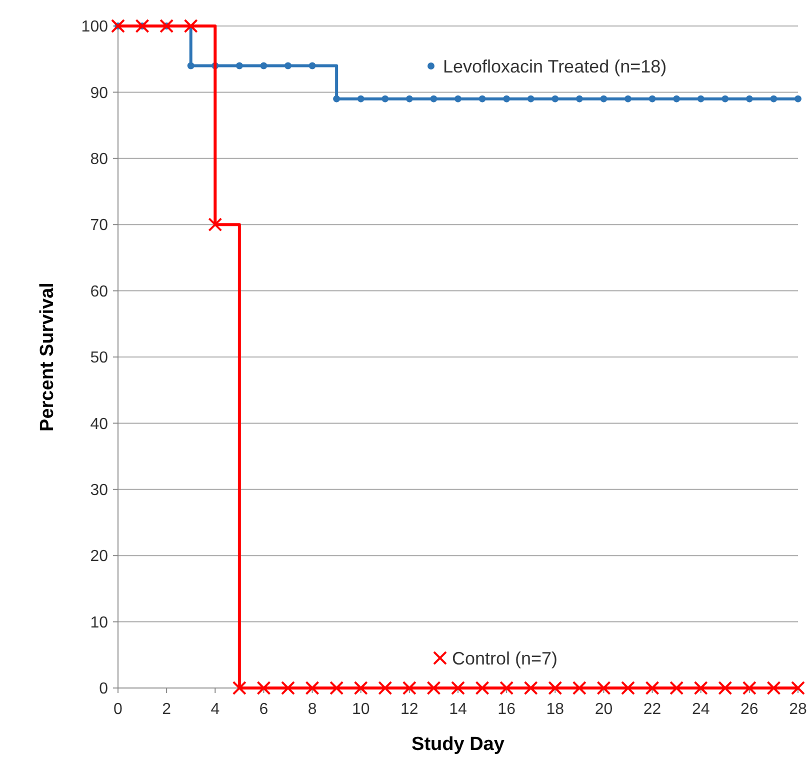 This screenshot has width=809, height=779. What do you see at coordinates (99, 358) in the screenshot?
I see `y-tick-label: 50` at bounding box center [99, 358].